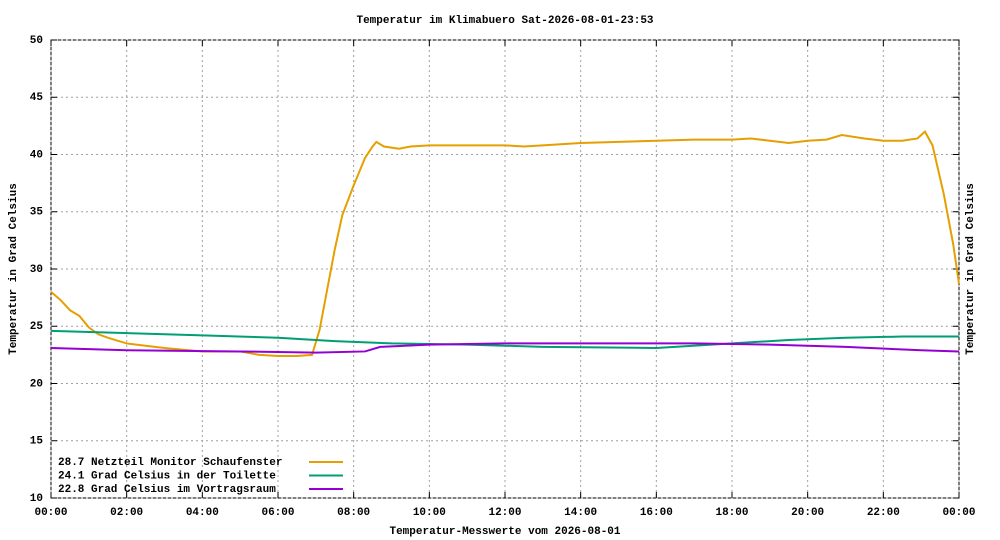 The width and height of the screenshot is (1000, 540). What do you see at coordinates (37, 327) in the screenshot?
I see `y-tick-label: 25` at bounding box center [37, 327].